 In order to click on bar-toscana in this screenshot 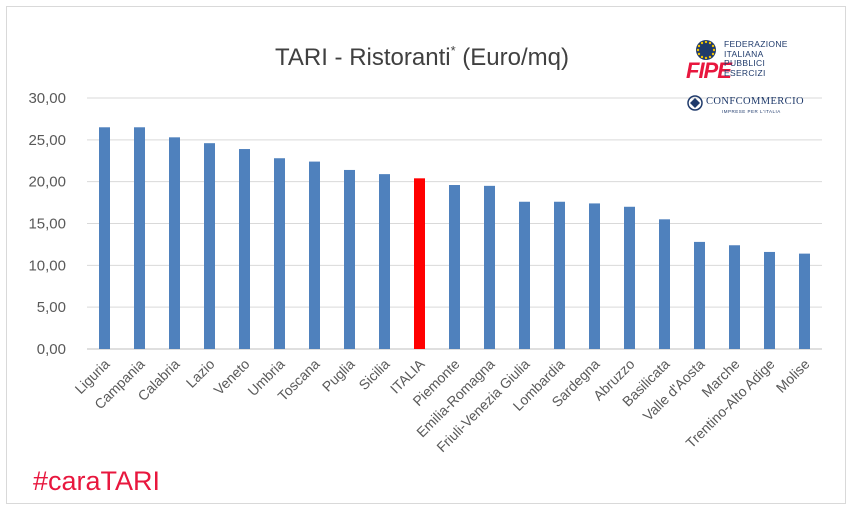, I will do `click(314, 255)`.